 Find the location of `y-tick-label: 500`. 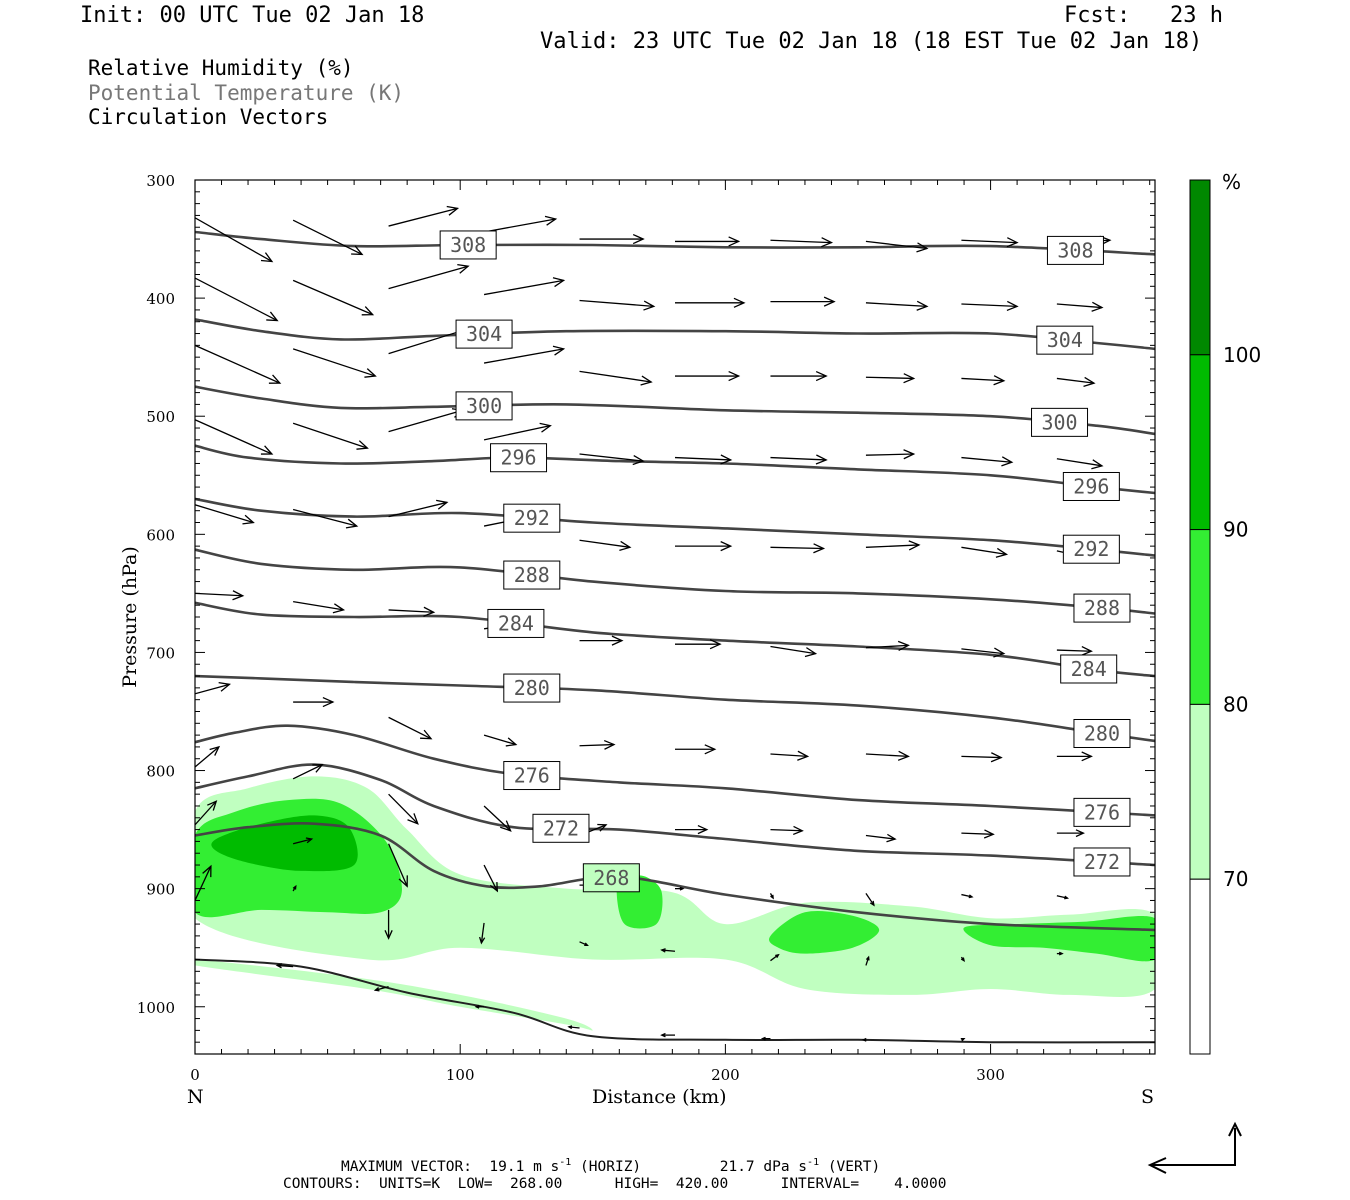

y-tick-label: 500 is located at coordinates (160, 417).